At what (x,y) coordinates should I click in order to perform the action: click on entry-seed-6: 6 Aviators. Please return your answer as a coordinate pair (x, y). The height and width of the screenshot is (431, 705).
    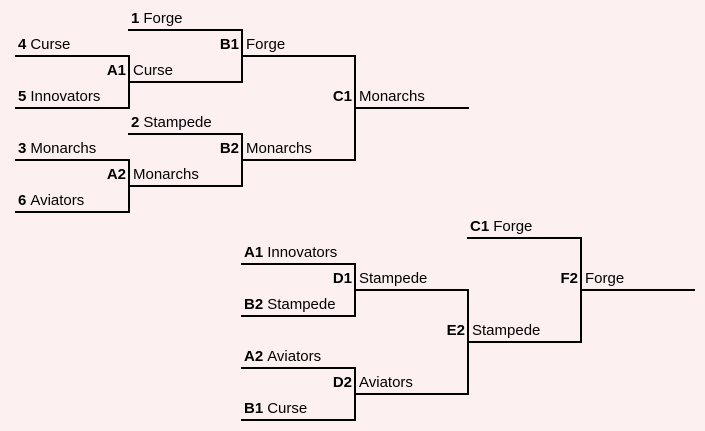
    Looking at the image, I should click on (51, 200).